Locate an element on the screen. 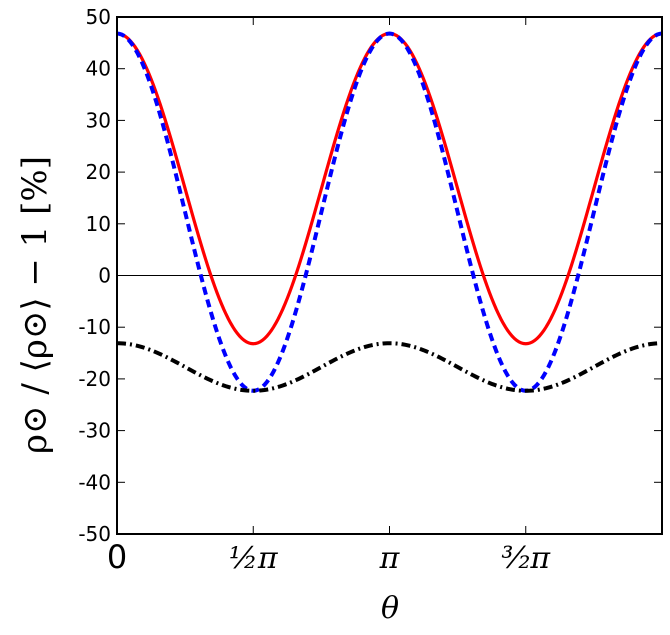 This screenshot has height=635, width=670. y-tick-label: -50 is located at coordinates (94, 534).